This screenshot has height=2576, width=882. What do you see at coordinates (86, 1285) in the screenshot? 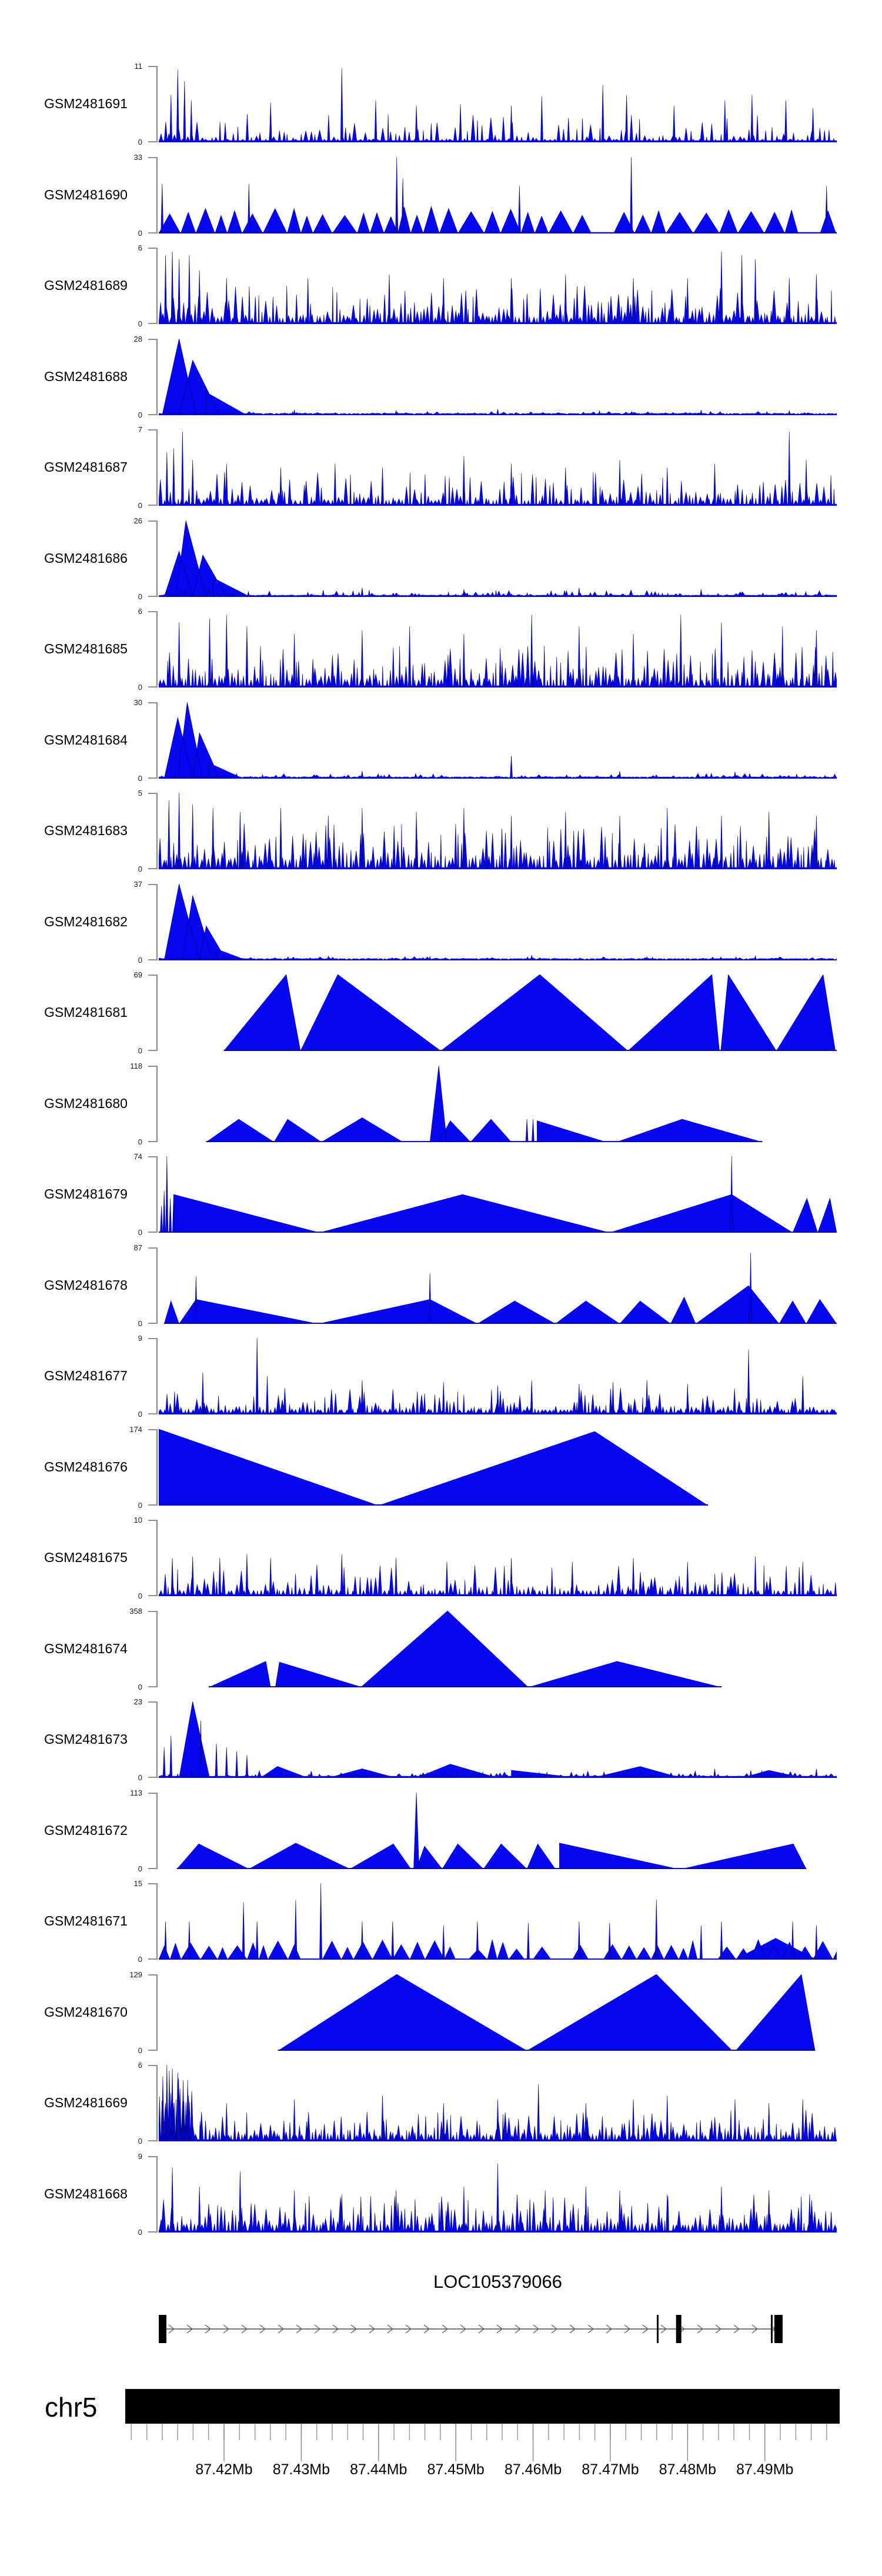
I see `track-label: GSM2481678` at bounding box center [86, 1285].